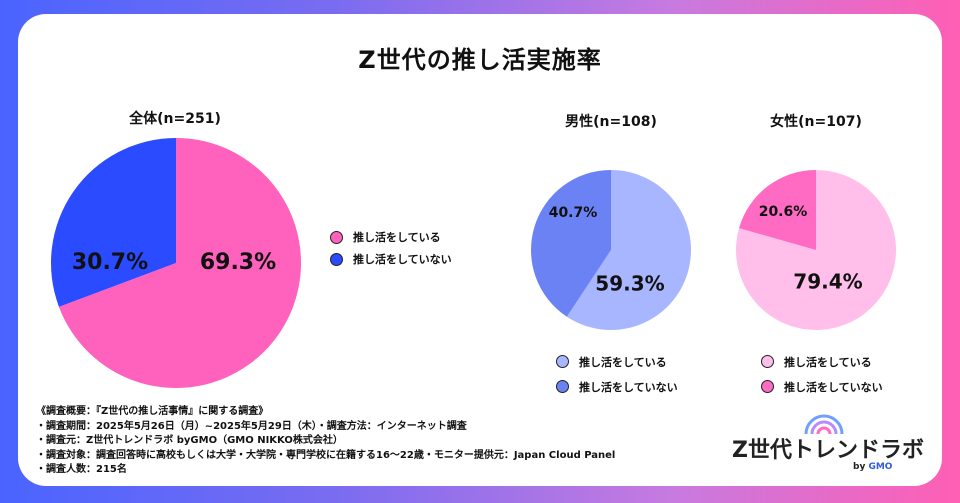 This screenshot has width=960, height=503. I want to click on pie-data-label-male-1: 40.7%, so click(573, 213).